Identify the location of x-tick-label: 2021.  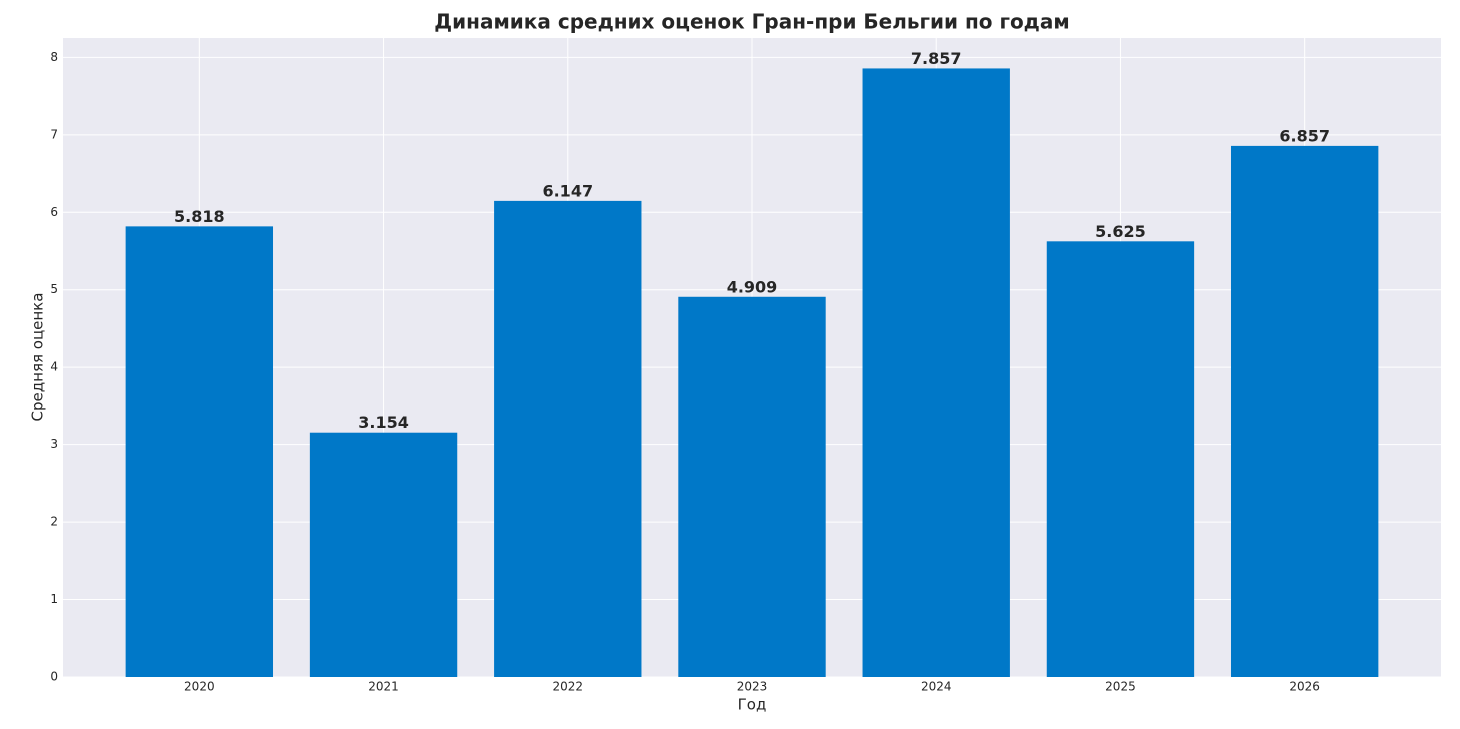
(383, 687).